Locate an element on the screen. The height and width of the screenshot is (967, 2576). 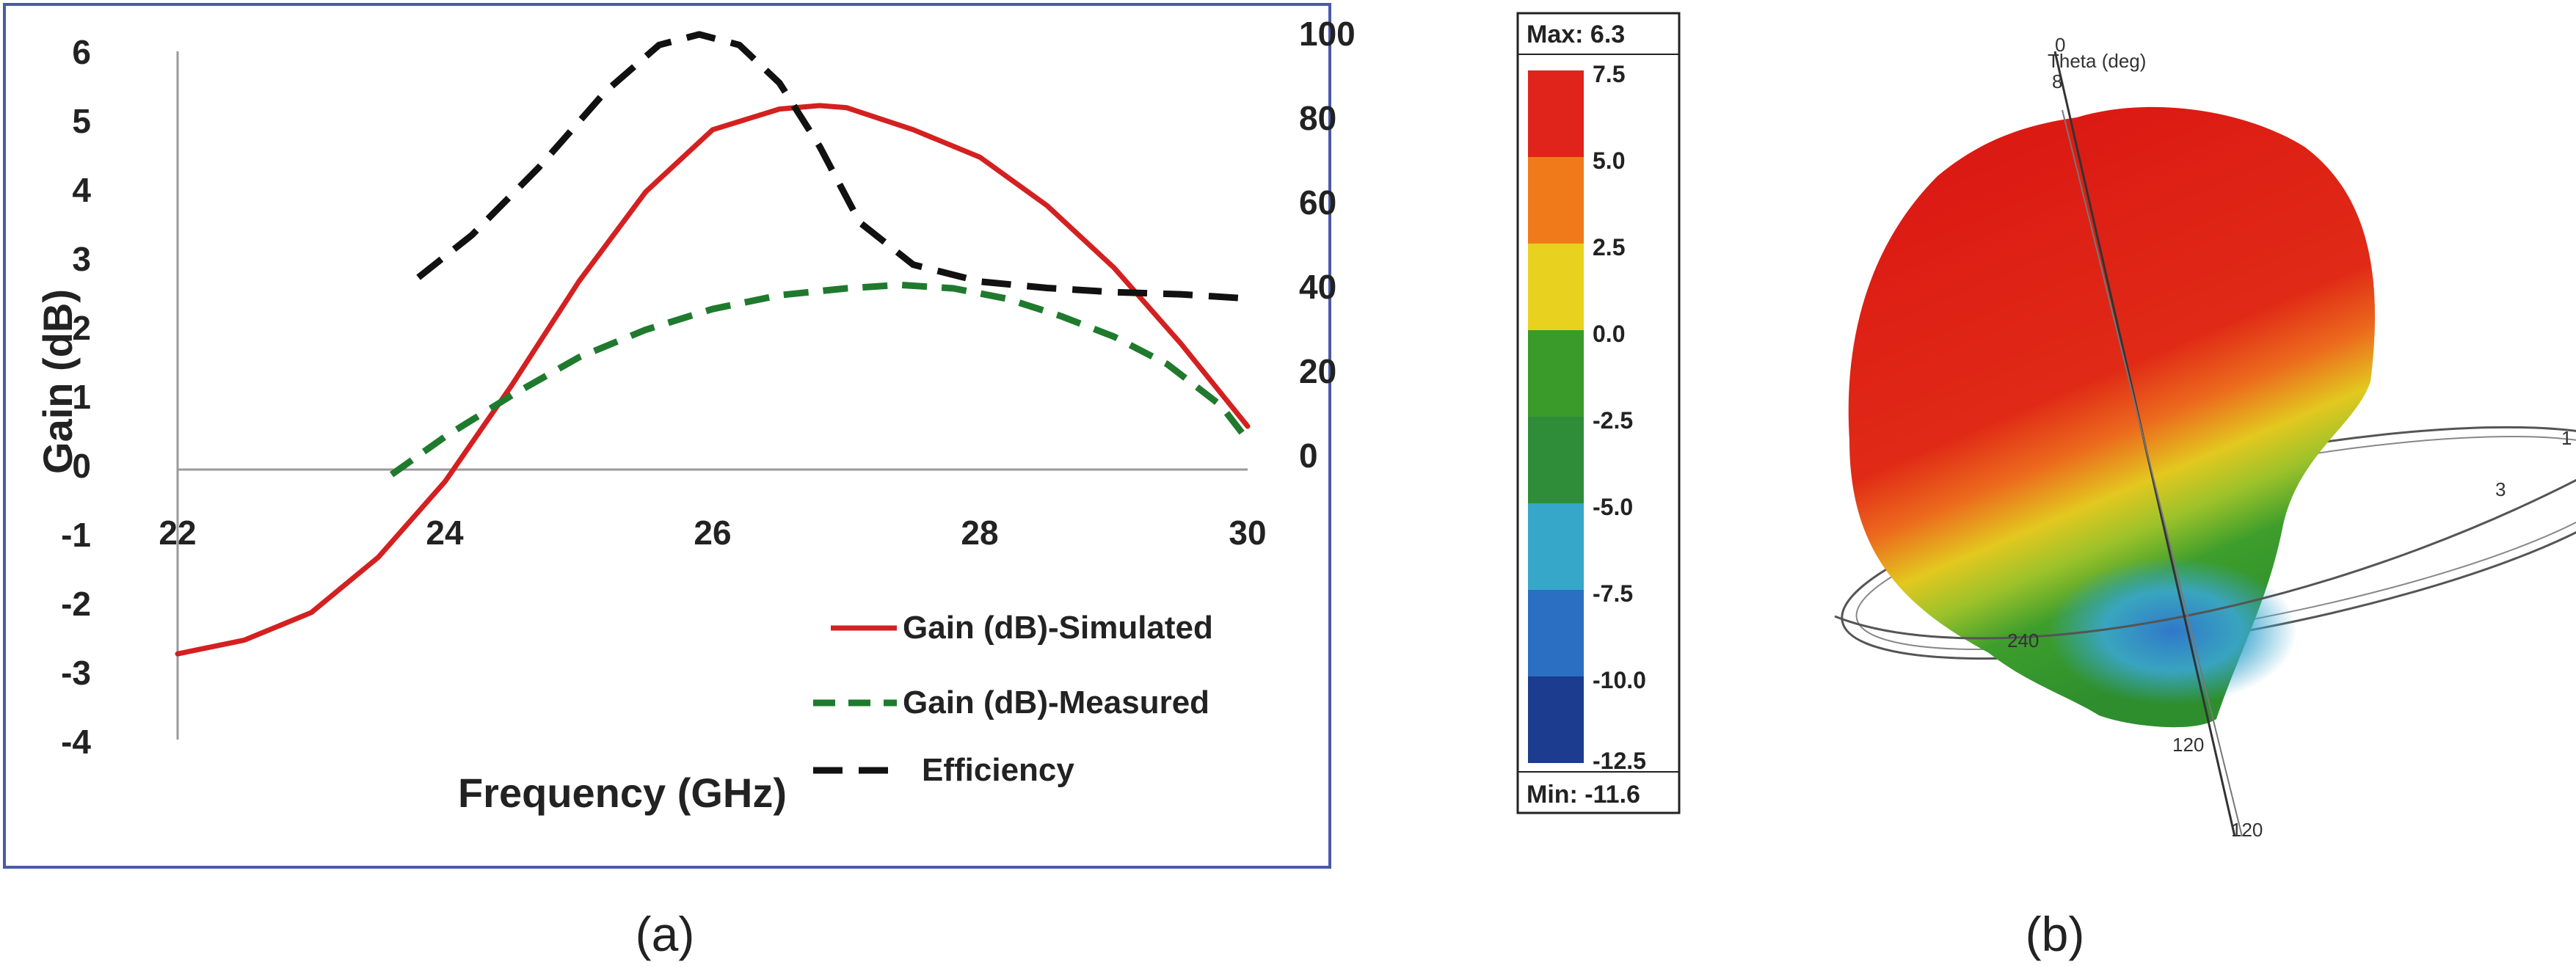
caption-a: (a) is located at coordinates (665, 934).